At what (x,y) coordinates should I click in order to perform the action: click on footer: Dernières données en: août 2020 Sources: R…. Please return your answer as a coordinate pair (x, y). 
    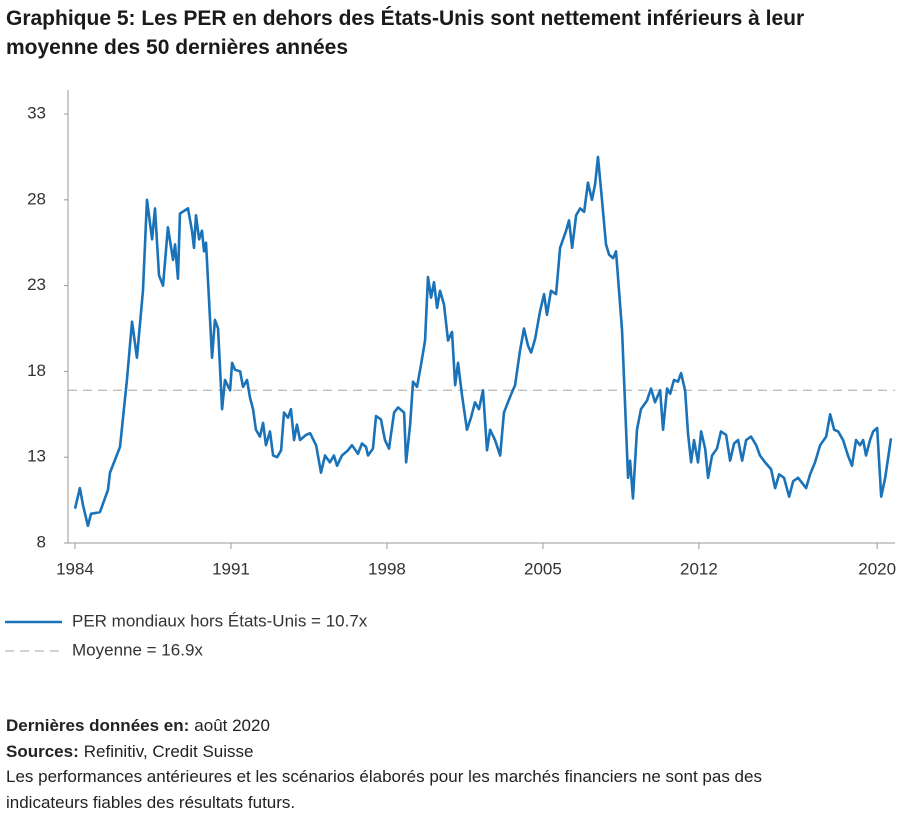
    Looking at the image, I should click on (423, 764).